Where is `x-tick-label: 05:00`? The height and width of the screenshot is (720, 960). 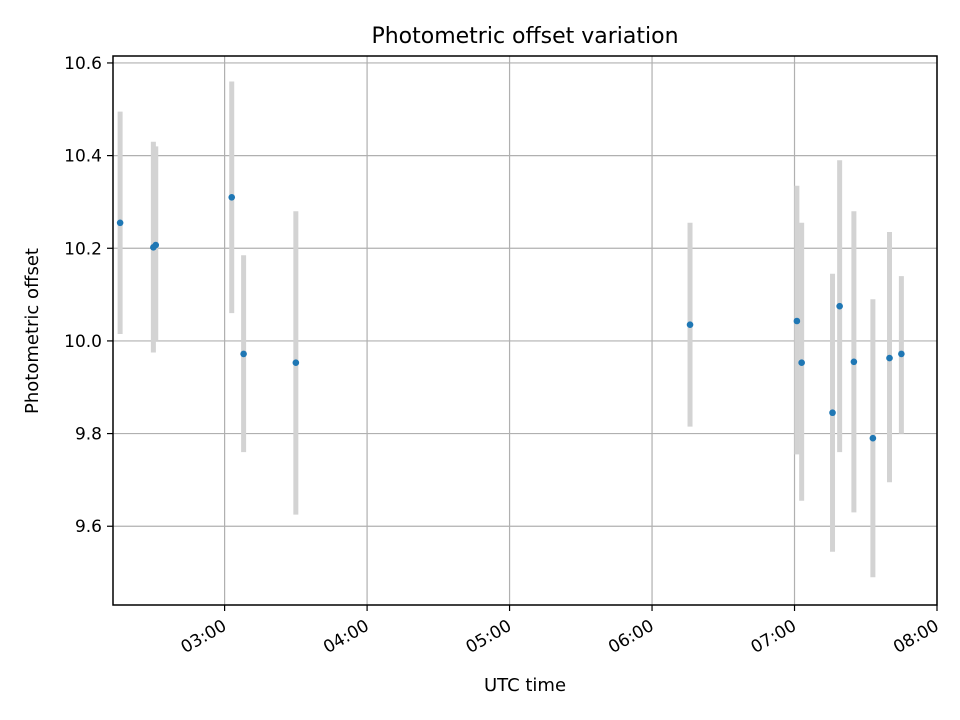
x-tick-label: 05:00 is located at coordinates (489, 637).